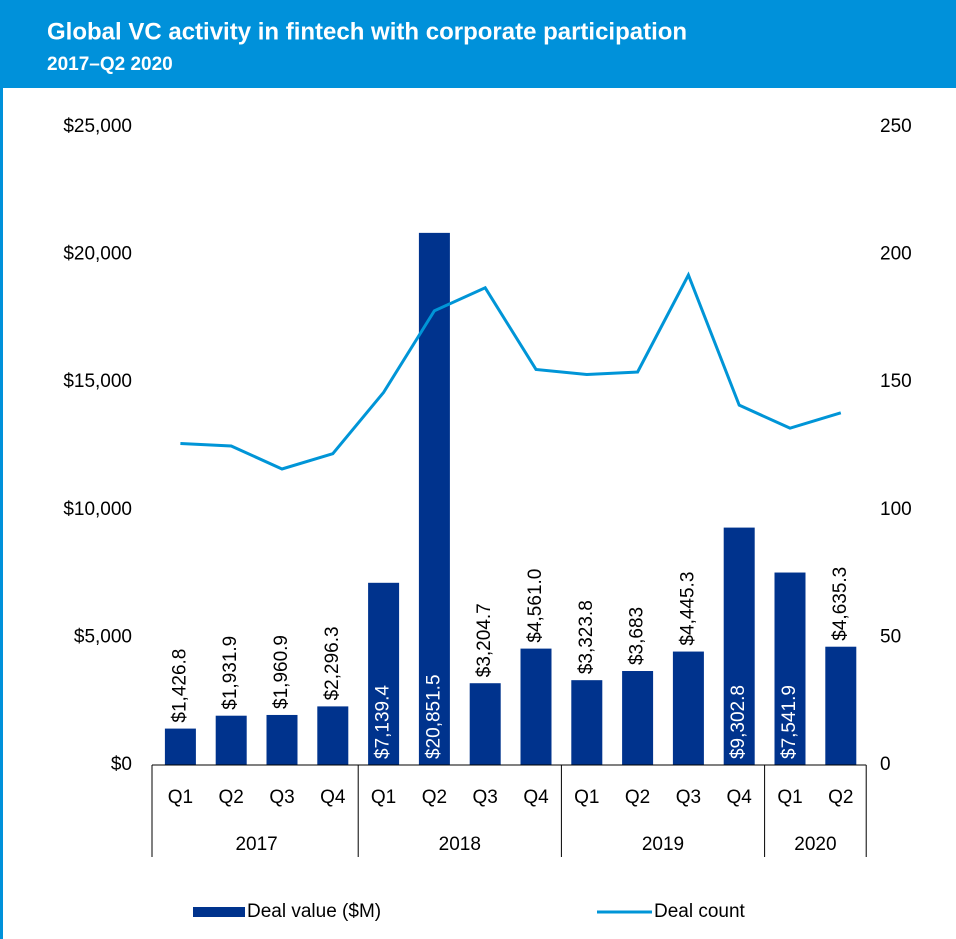 Image resolution: width=956 pixels, height=939 pixels. I want to click on y-tick-label: $15,000, so click(97, 381).